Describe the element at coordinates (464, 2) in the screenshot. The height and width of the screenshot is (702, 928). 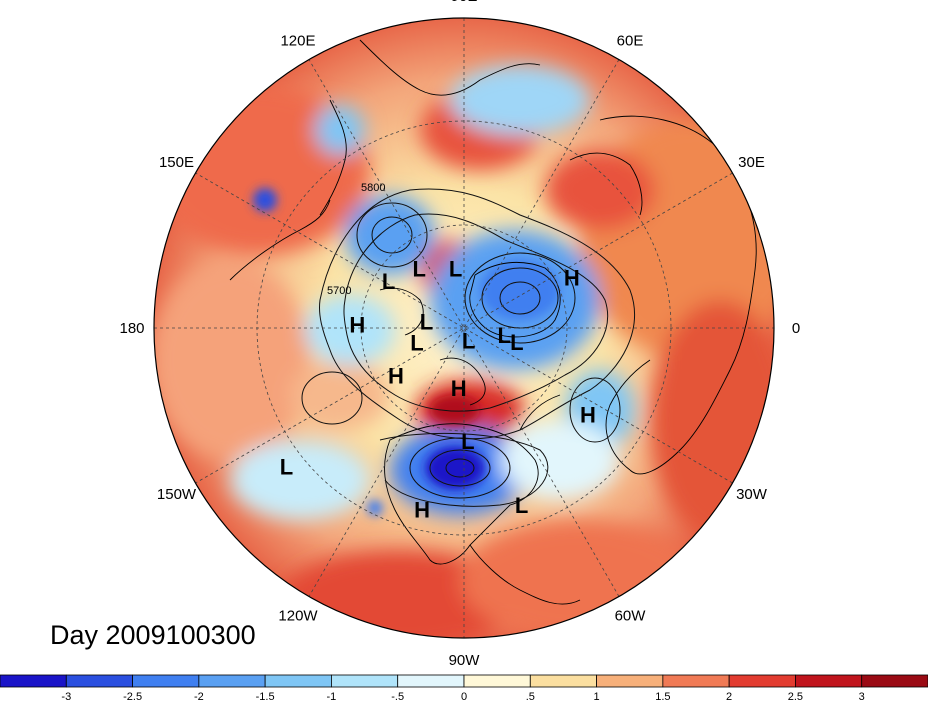
I see `longitude-label-90e: 90E` at that location.